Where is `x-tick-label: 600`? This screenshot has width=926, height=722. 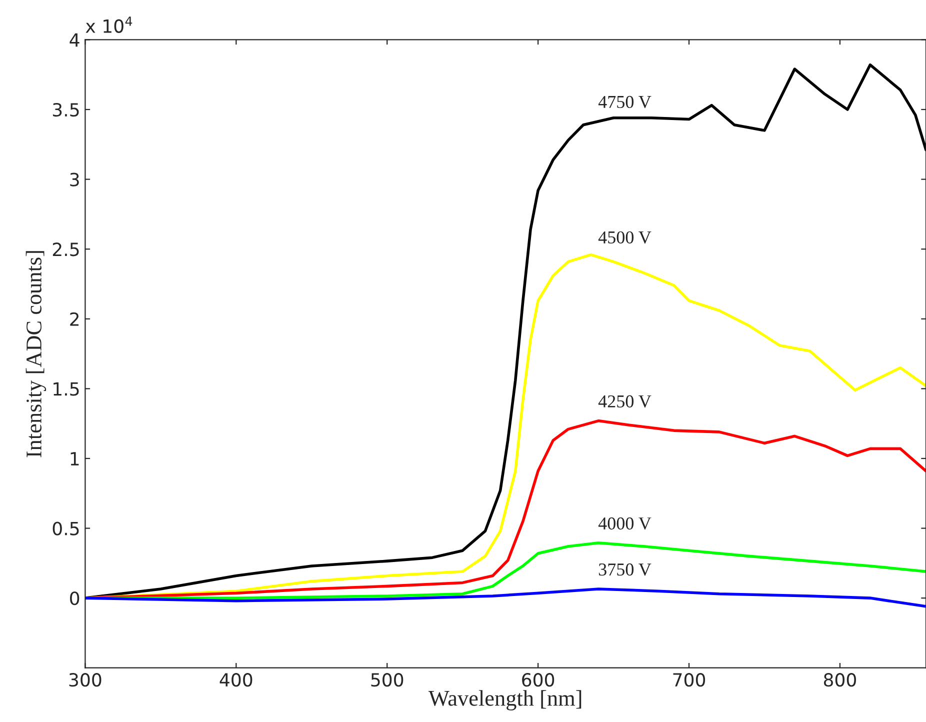
x-tick-label: 600 is located at coordinates (538, 680).